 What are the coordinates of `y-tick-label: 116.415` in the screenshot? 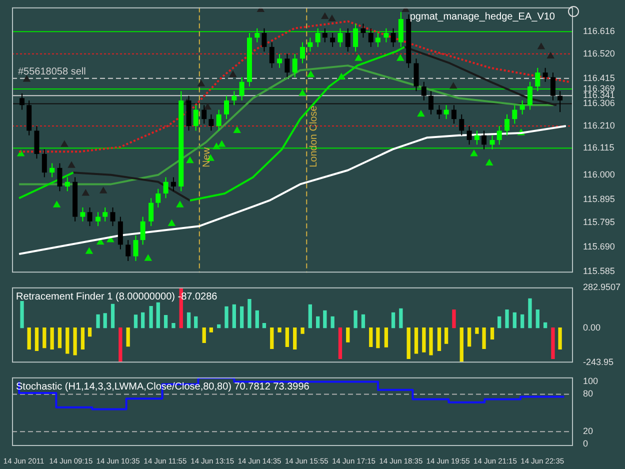 It's located at (599, 77).